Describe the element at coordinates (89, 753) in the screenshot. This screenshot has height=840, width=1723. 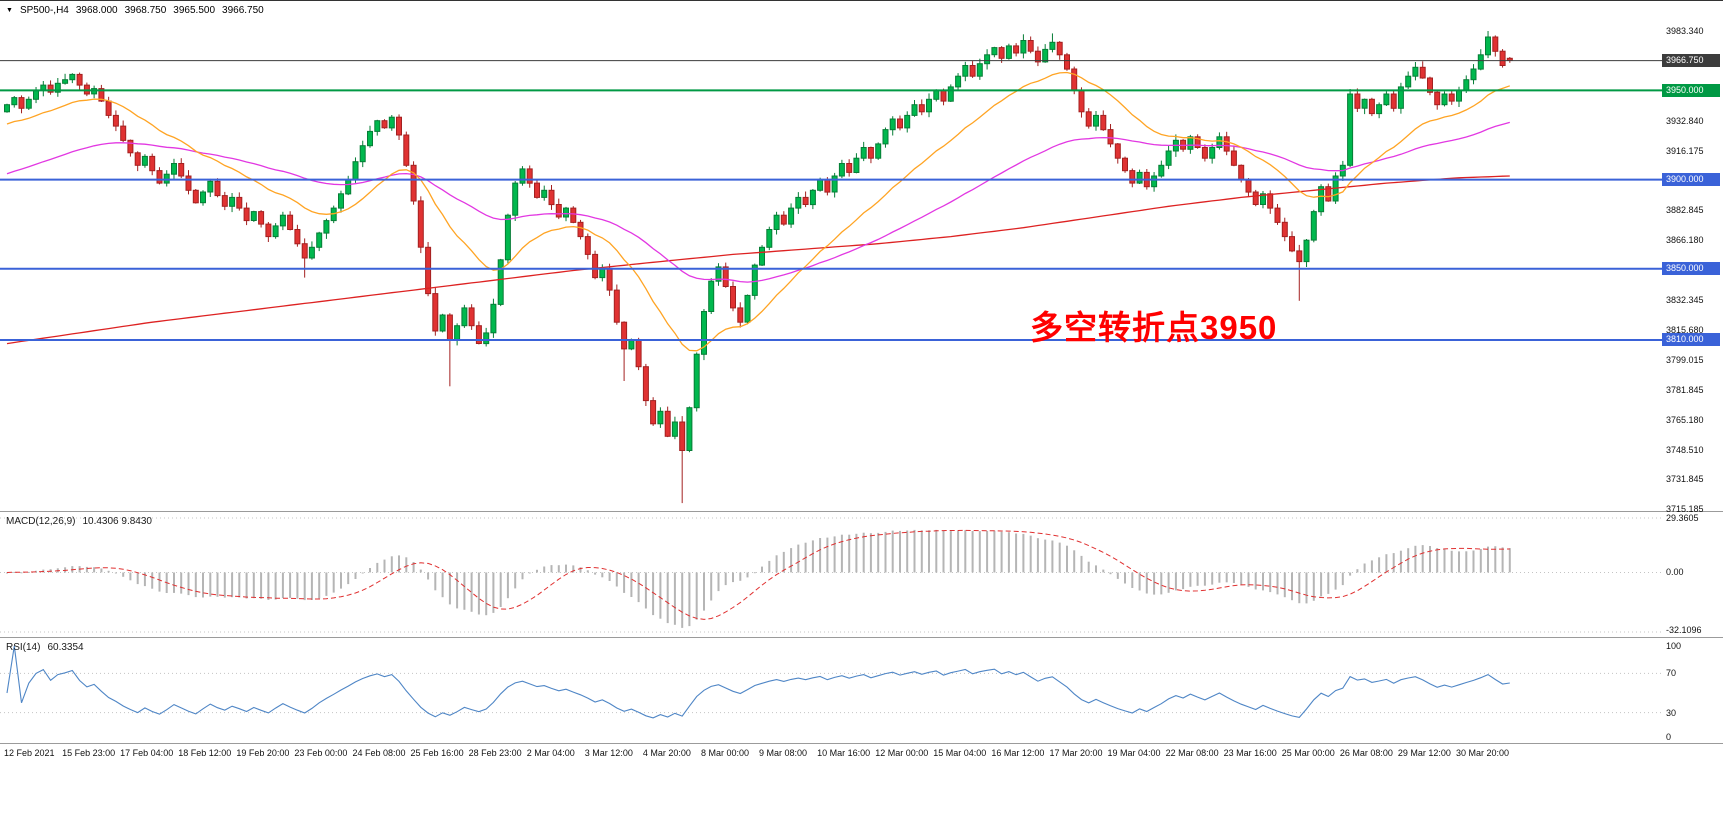
I see `time-label: 15 Feb 23:00` at that location.